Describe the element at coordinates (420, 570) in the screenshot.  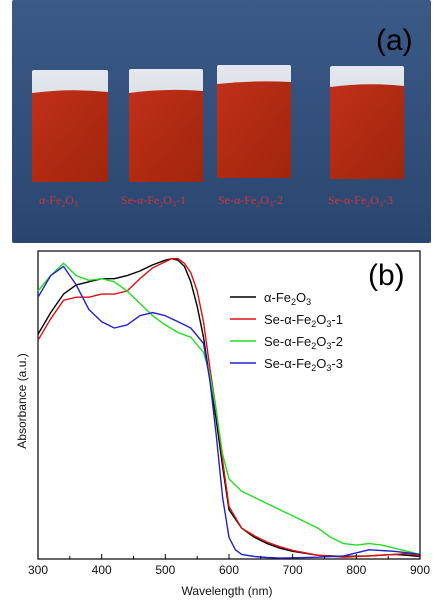
I see `x-tick-label: 900` at that location.